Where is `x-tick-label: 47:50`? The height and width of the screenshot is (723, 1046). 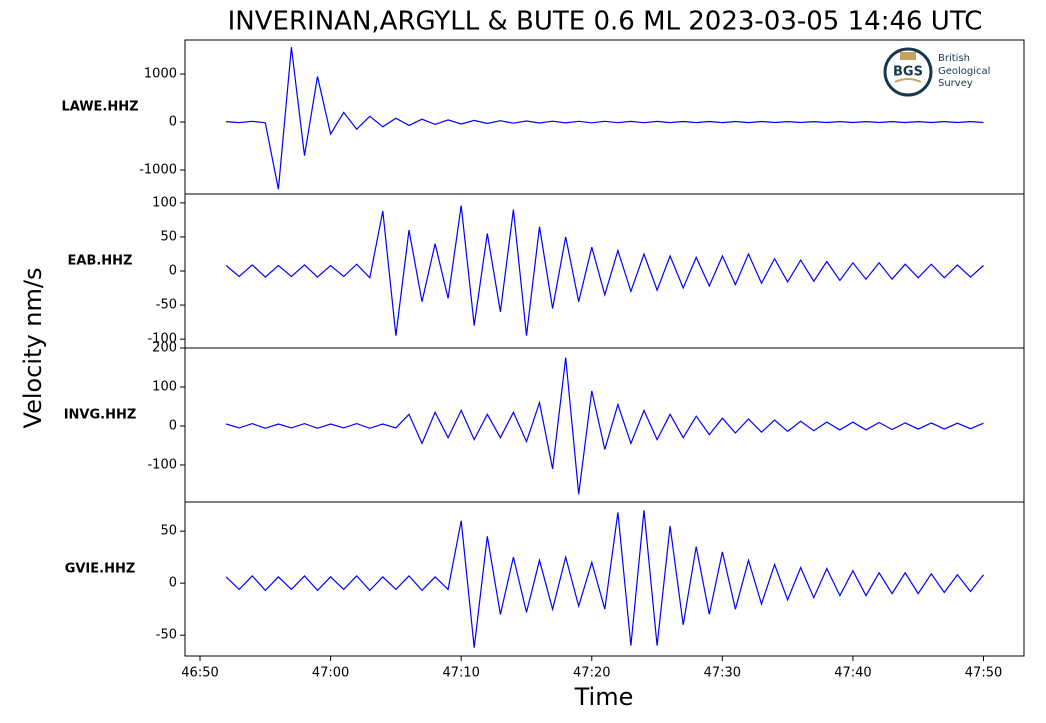 x-tick-label: 47:50 is located at coordinates (983, 673).